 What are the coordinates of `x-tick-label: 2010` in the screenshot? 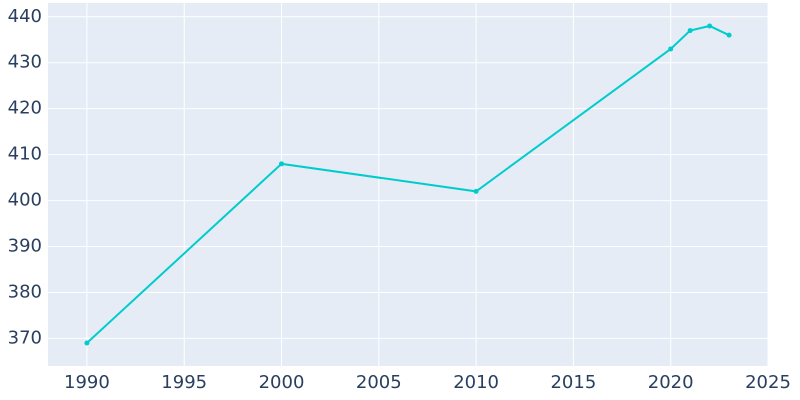 It's located at (476, 382).